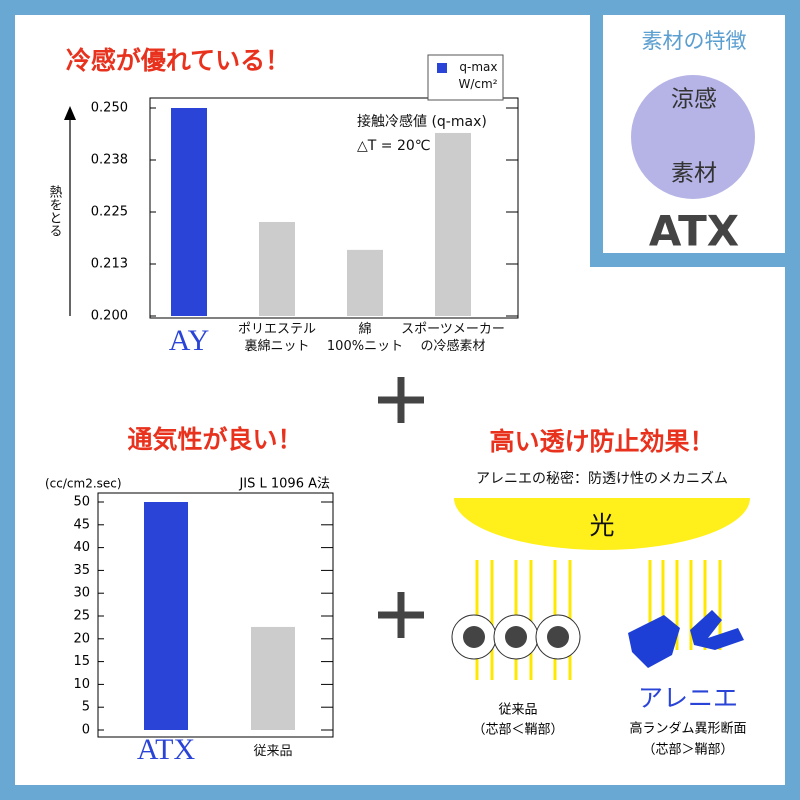 Image resolution: width=800 pixels, height=800 pixels. What do you see at coordinates (70, 113) in the screenshot?
I see `y-arrow-head` at bounding box center [70, 113].